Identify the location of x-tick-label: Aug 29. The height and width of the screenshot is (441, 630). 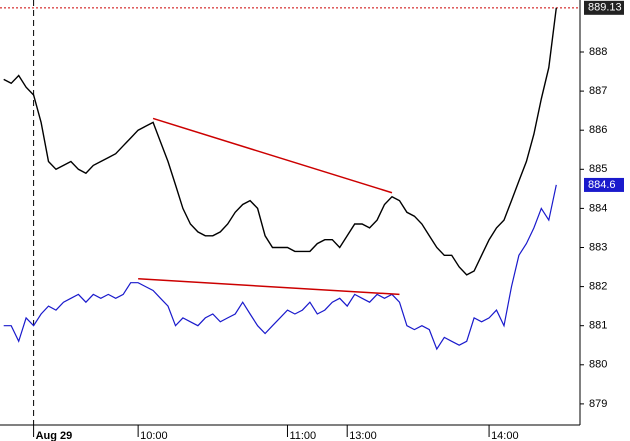
(54, 435).